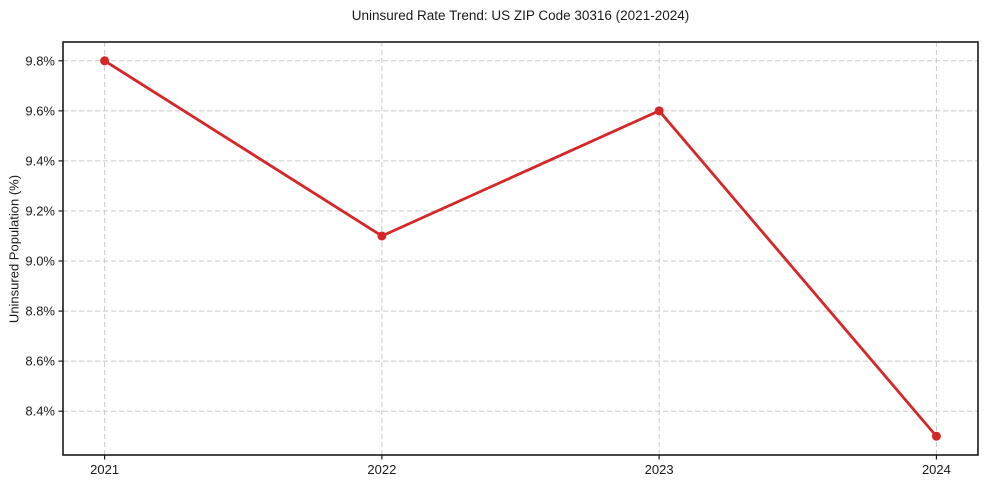 This screenshot has height=490, width=989. I want to click on y-tick-label: 8.4%, so click(40, 411).